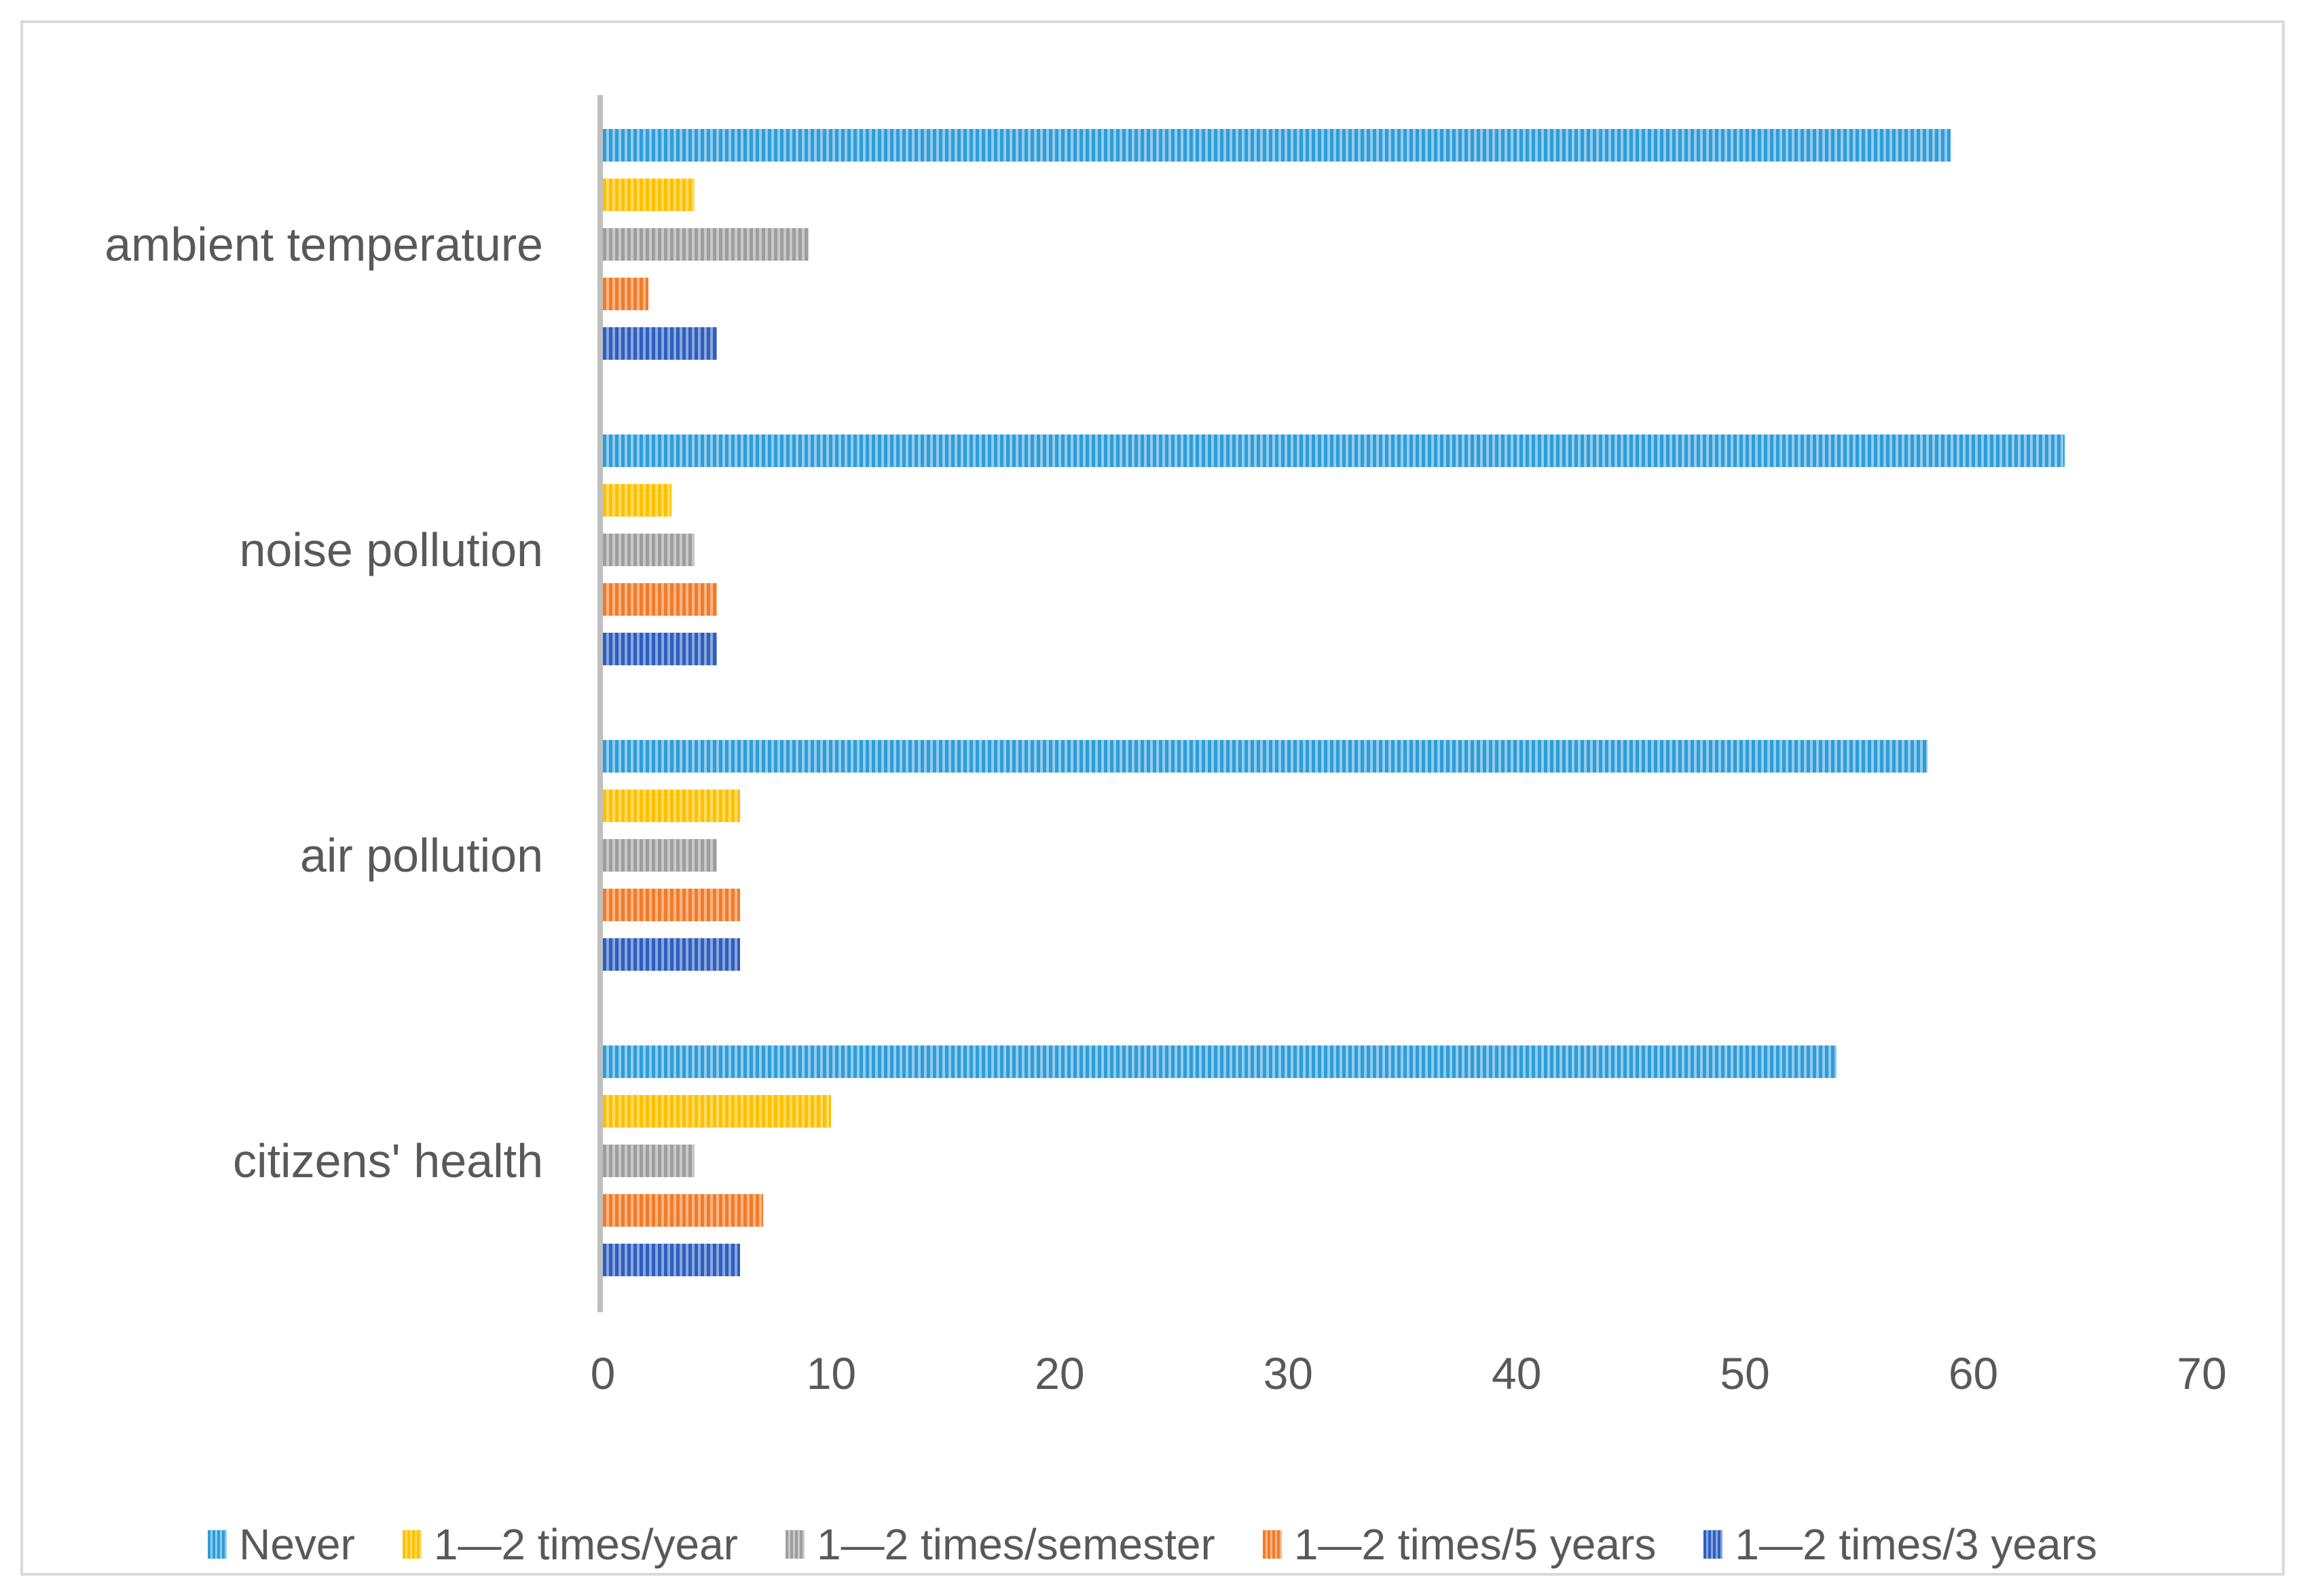 This screenshot has height=1596, width=2305. Describe the element at coordinates (1916, 1544) in the screenshot. I see `legend-label: 1—2 times/3 years` at that location.